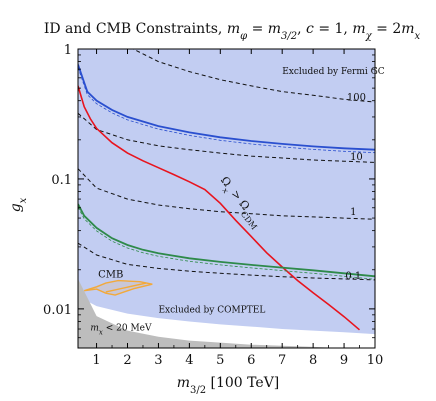  I want to click on x-tick-label: 6, so click(251, 360).